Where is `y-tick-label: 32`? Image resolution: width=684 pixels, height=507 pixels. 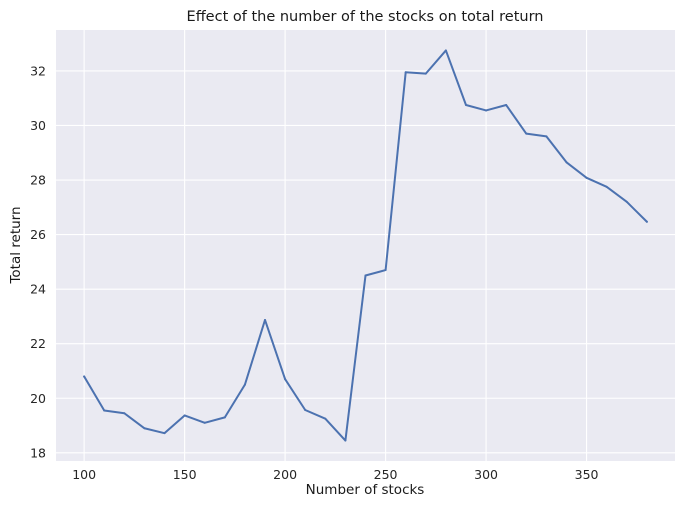 y-tick-label: 32 is located at coordinates (38, 70).